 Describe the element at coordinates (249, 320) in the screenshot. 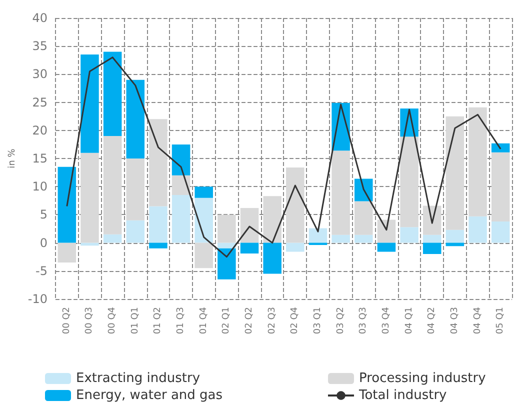

I see `x-tick-label: 02 Q2` at that location.